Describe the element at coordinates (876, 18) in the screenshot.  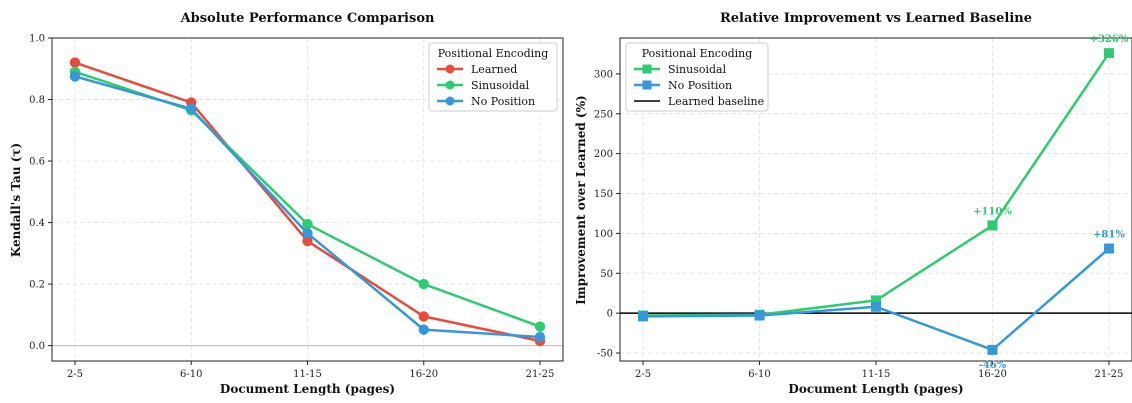
I see `chart-title: Relative Improvement vs Learned Baseline` at that location.